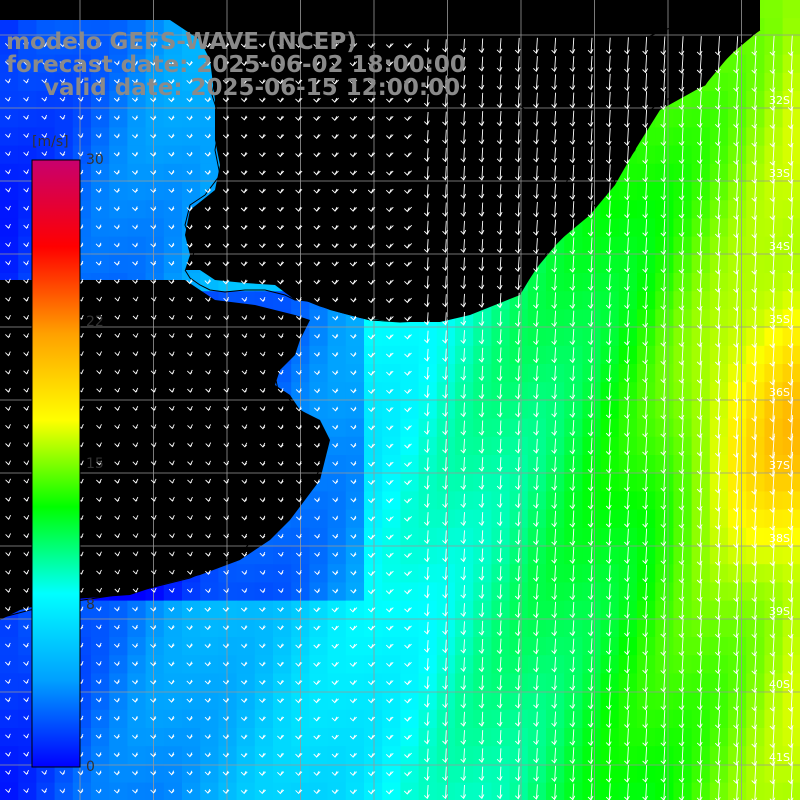 Image resolution: width=800 pixels, height=800 pixels. What do you see at coordinates (95, 321) in the screenshot?
I see `colorbar-tick-label: 22` at bounding box center [95, 321].